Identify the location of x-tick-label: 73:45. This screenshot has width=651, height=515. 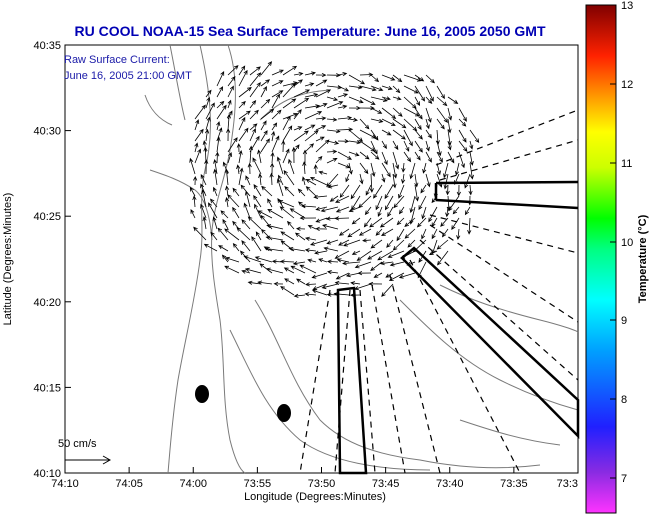
(386, 484).